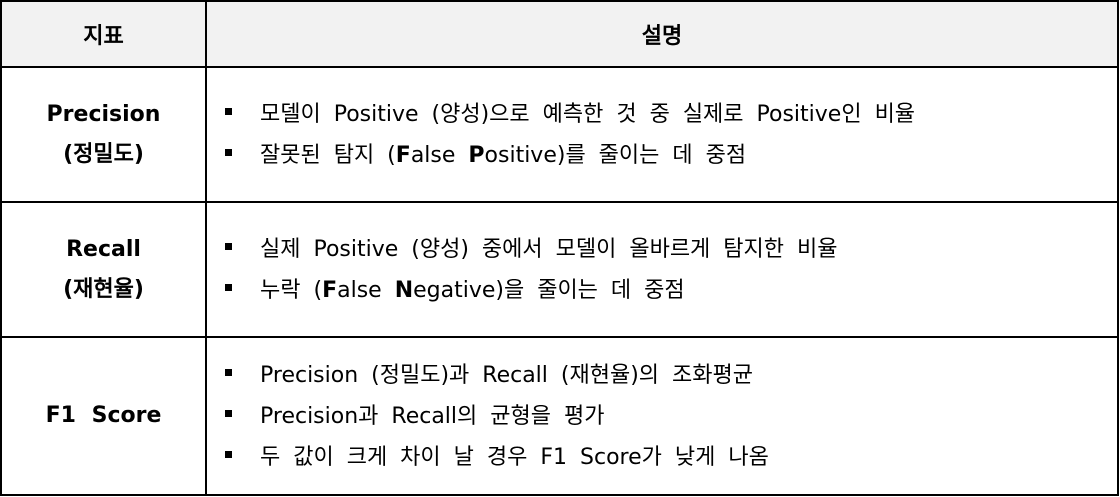  I want to click on metric-name: F1 Score, so click(103, 415).